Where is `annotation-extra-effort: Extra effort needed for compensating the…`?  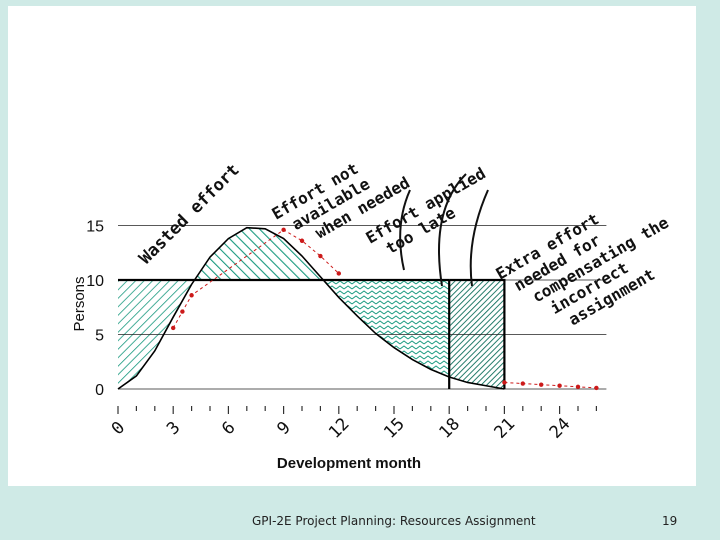
annotation-extra-effort: Extra effort needed for compensating the… is located at coordinates (596, 262).